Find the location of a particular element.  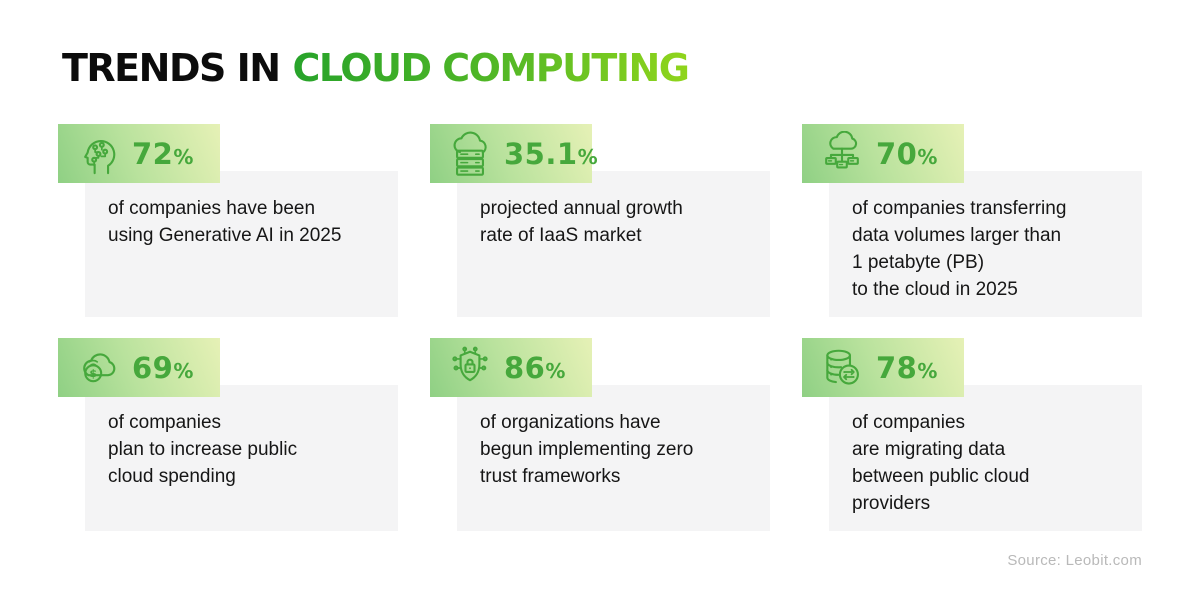

stat-number: 35.1 is located at coordinates (541, 153).